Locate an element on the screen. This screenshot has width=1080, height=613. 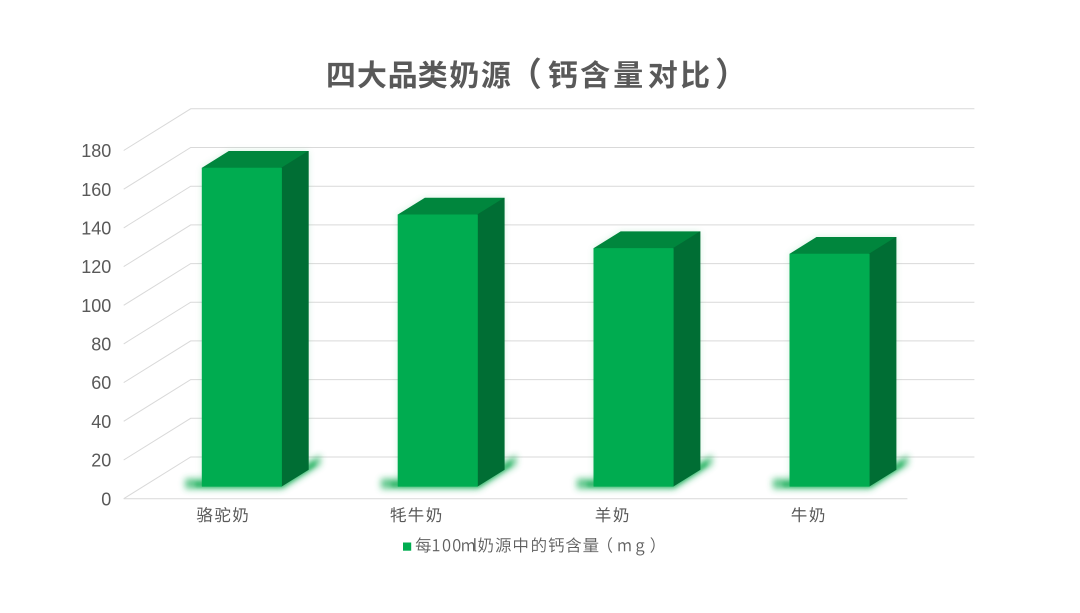
svg-text: 180 is located at coordinates (96, 151).